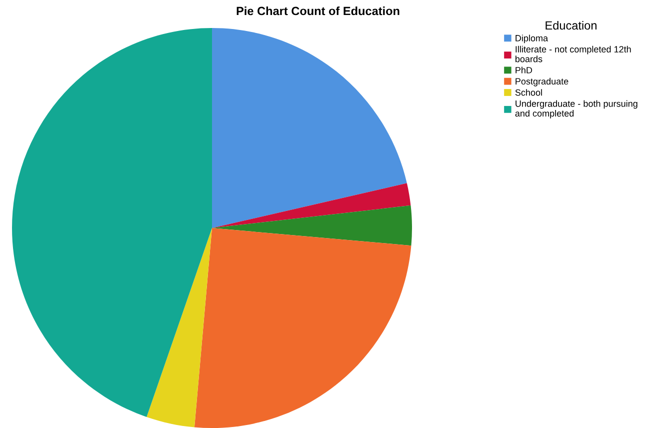 Image resolution: width=646 pixels, height=428 pixels. Describe the element at coordinates (576, 109) in the screenshot. I see `legend-label: Undergraduate - both pursuing and completed` at that location.